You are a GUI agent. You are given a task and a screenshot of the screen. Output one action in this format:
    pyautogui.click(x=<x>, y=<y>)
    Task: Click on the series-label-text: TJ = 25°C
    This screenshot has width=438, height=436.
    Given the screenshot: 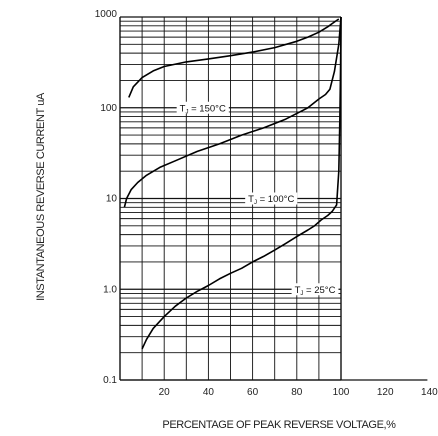 What is the action you would take?
    pyautogui.click(x=315, y=291)
    